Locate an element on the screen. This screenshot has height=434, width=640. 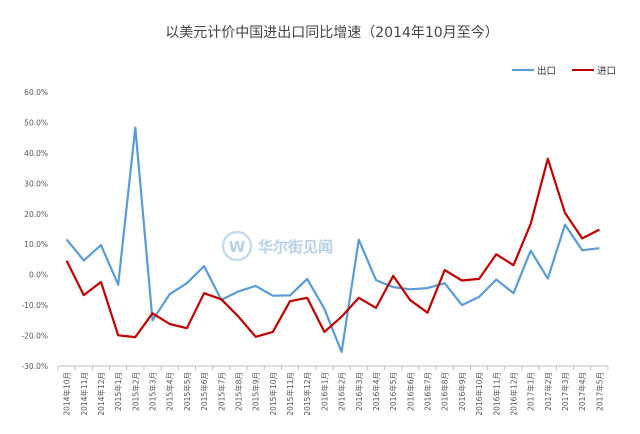
x-tick-label: 2016年7月 is located at coordinates (428, 391).